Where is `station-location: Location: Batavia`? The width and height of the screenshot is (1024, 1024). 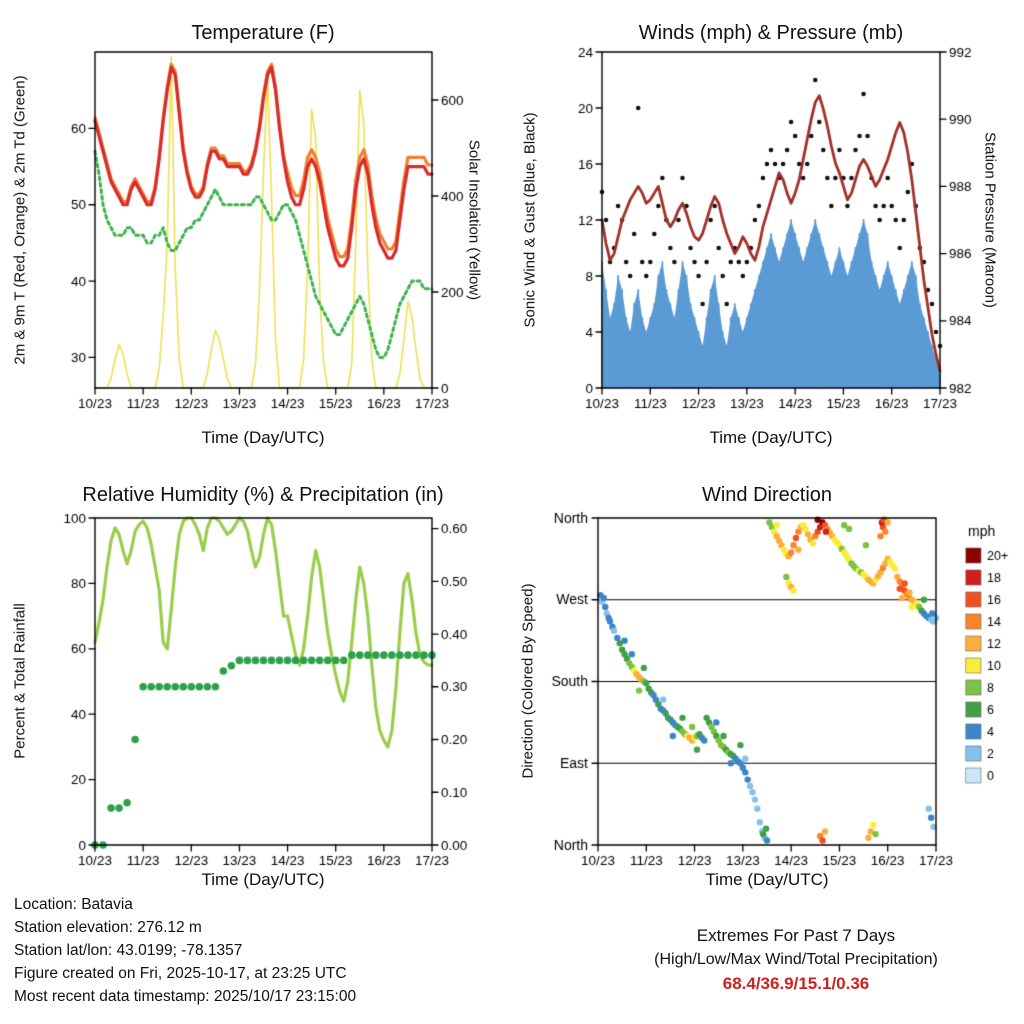
station-location: Location: Batavia is located at coordinates (73, 904).